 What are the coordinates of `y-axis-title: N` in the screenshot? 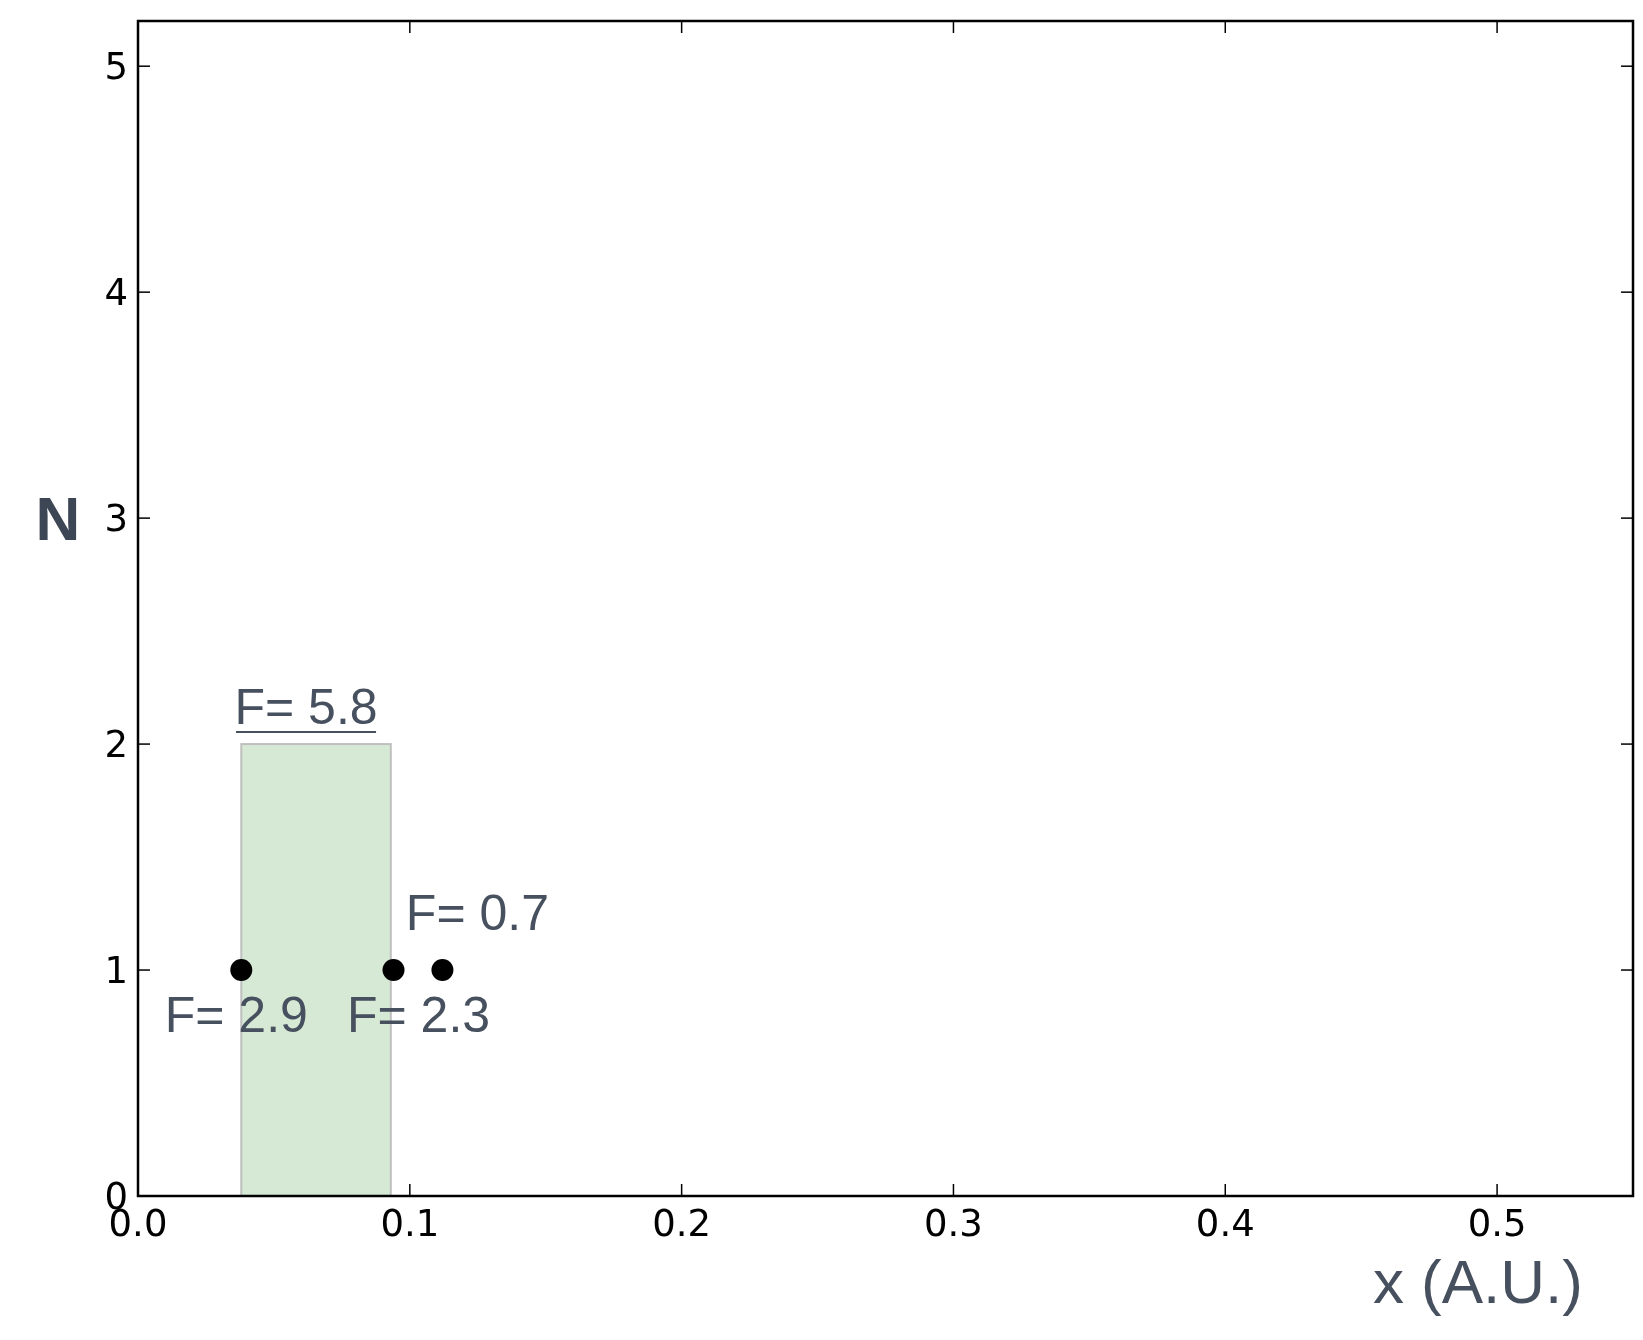 It's located at (58, 518).